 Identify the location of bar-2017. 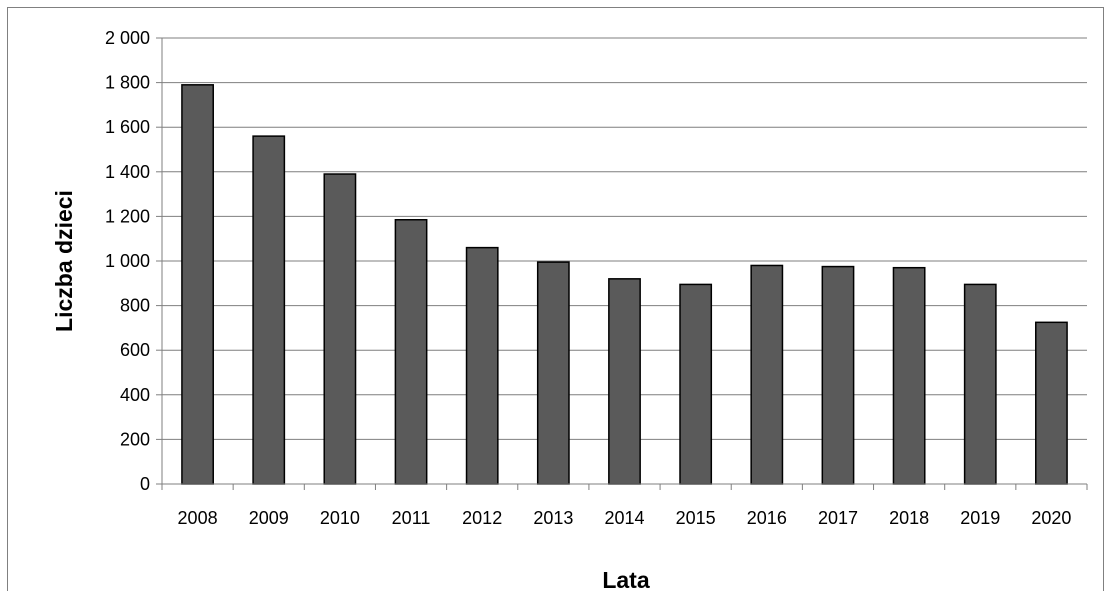
(838, 375).